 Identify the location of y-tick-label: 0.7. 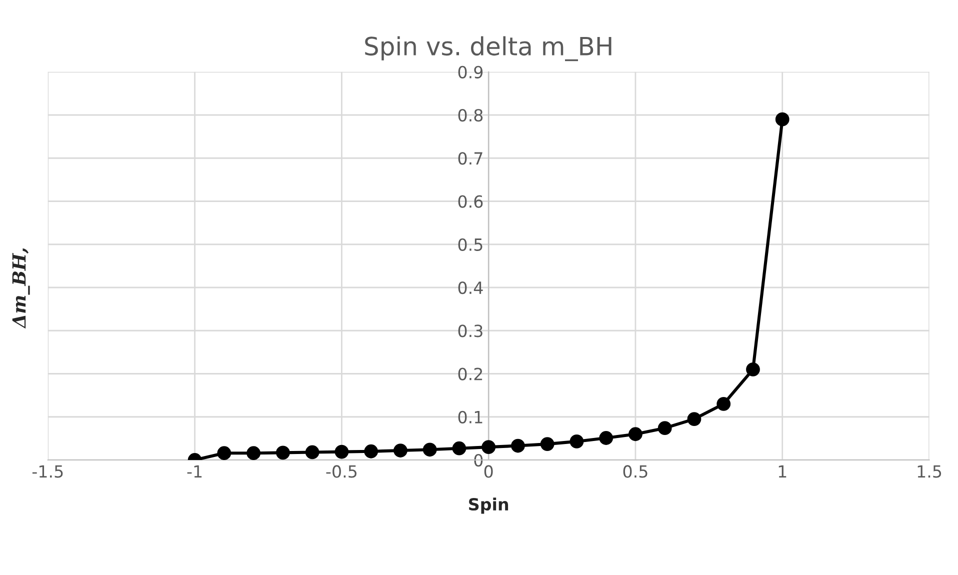
(470, 158).